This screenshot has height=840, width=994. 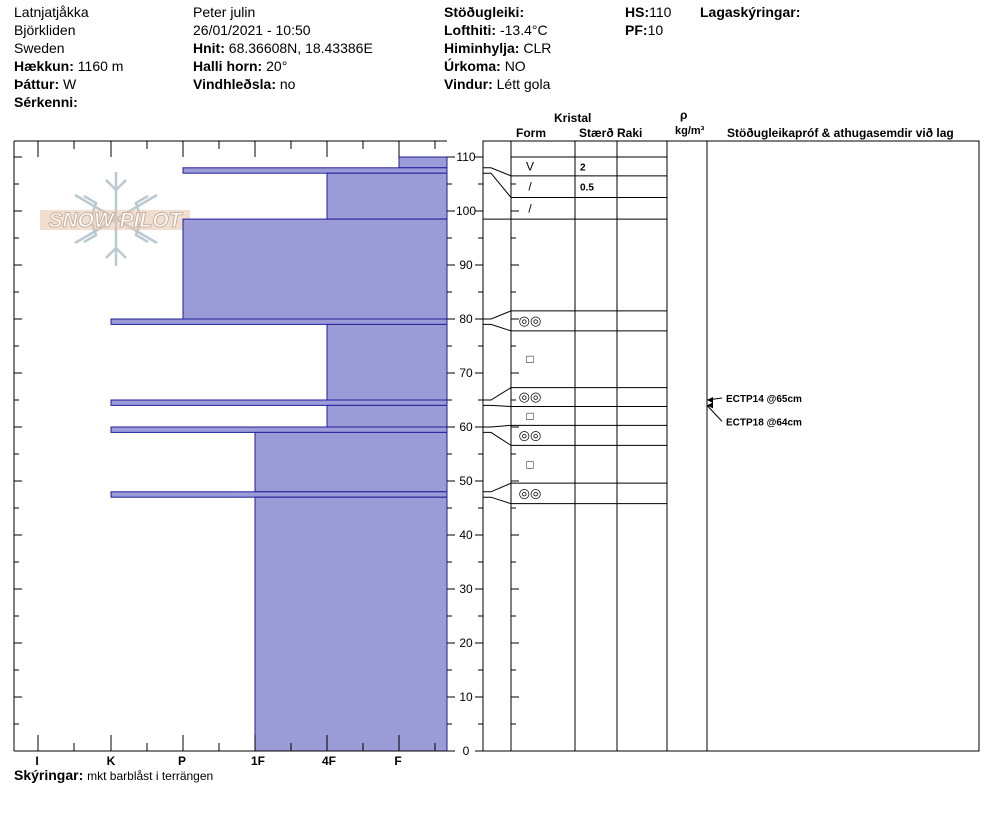 What do you see at coordinates (466, 373) in the screenshot?
I see `height-tick-label: 70` at bounding box center [466, 373].